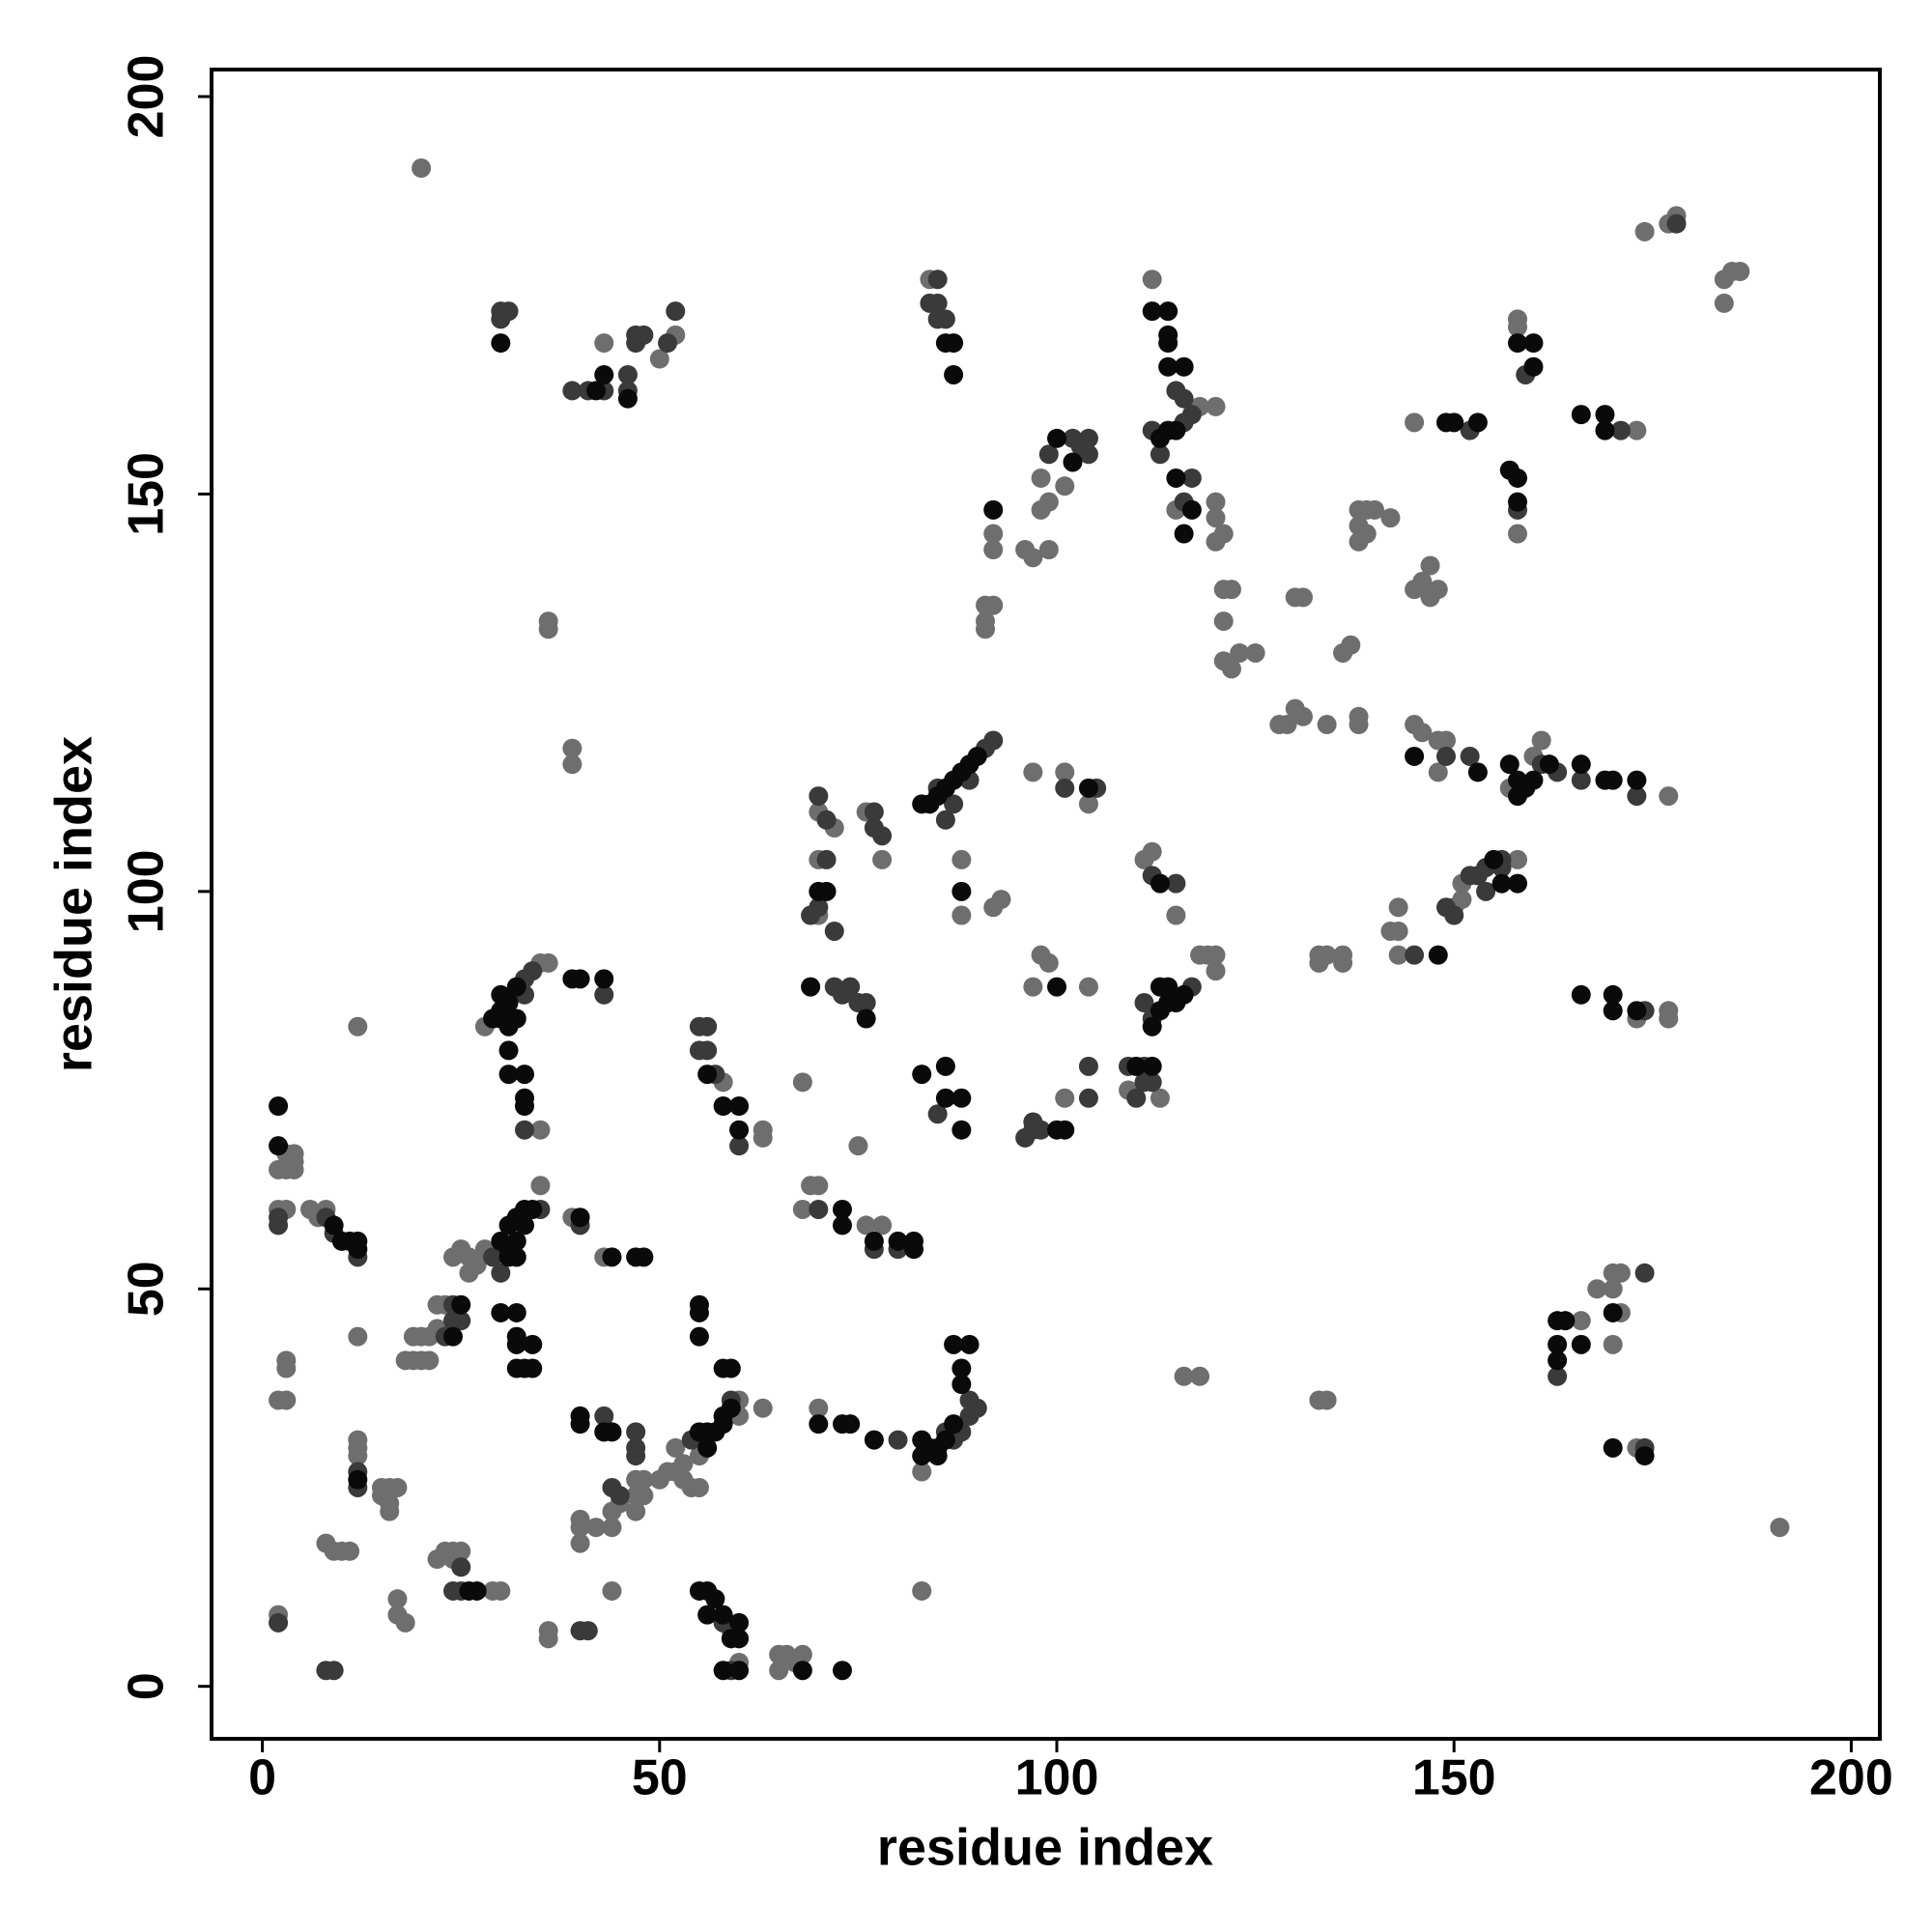 The image size is (1932, 1932). I want to click on y-tick-label: 150, so click(147, 494).